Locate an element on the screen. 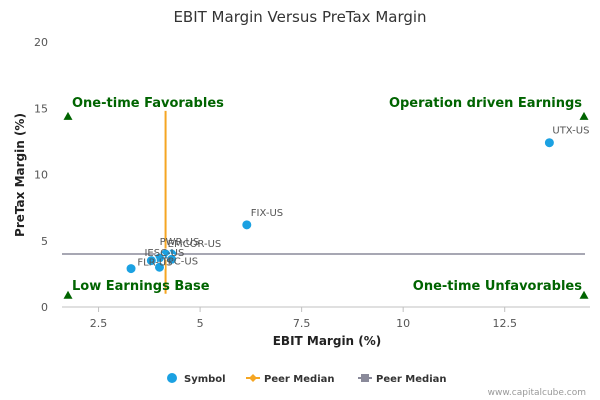  chart-title: EBIT Margin Versus PreTax Margin is located at coordinates (299, 17).